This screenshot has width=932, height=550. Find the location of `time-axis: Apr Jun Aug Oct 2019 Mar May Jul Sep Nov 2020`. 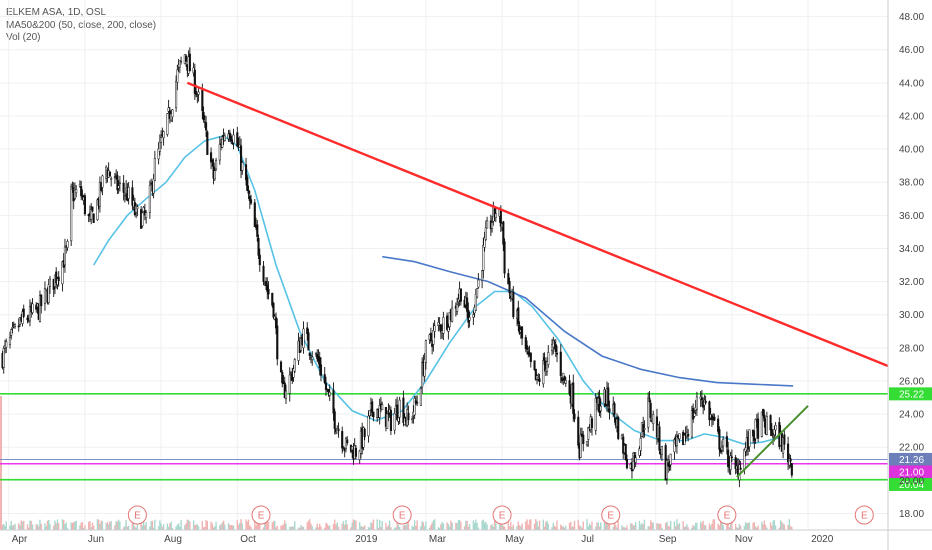

time-axis: Apr Jun Aug Oct 2019 Mar May Jul Sep Nov 2020 is located at coordinates (466, 537).